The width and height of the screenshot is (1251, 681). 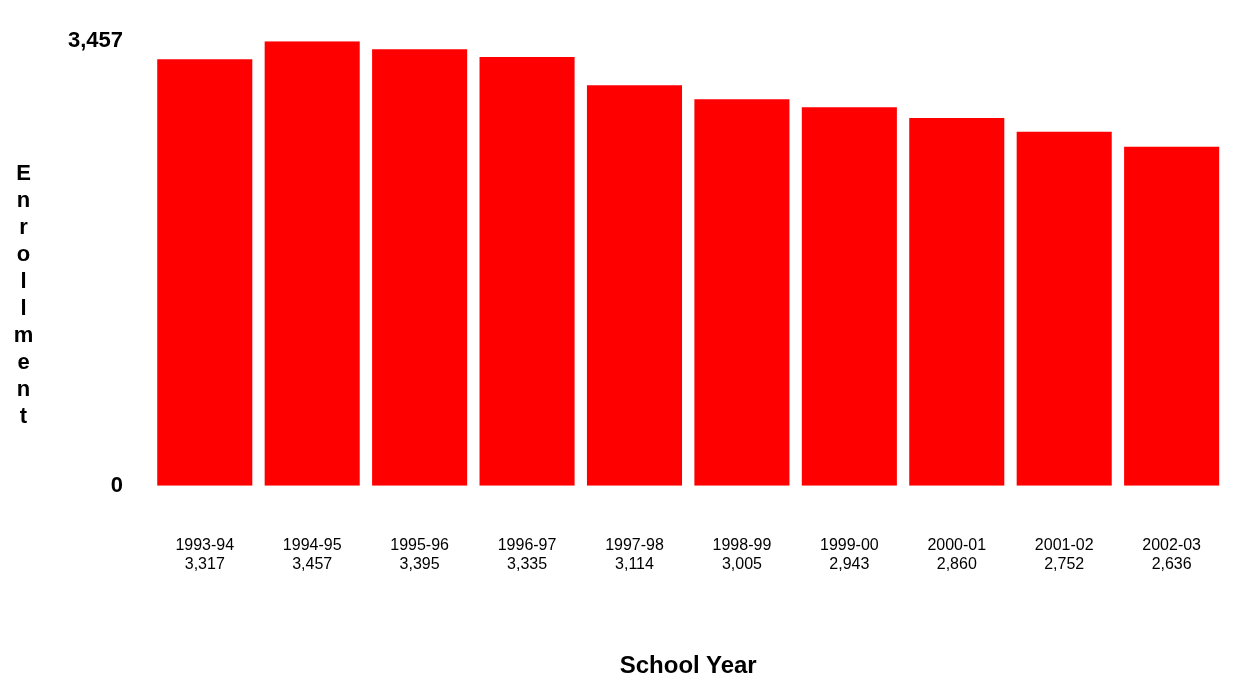 What do you see at coordinates (204, 564) in the screenshot?
I see `data-label: 3,317` at bounding box center [204, 564].